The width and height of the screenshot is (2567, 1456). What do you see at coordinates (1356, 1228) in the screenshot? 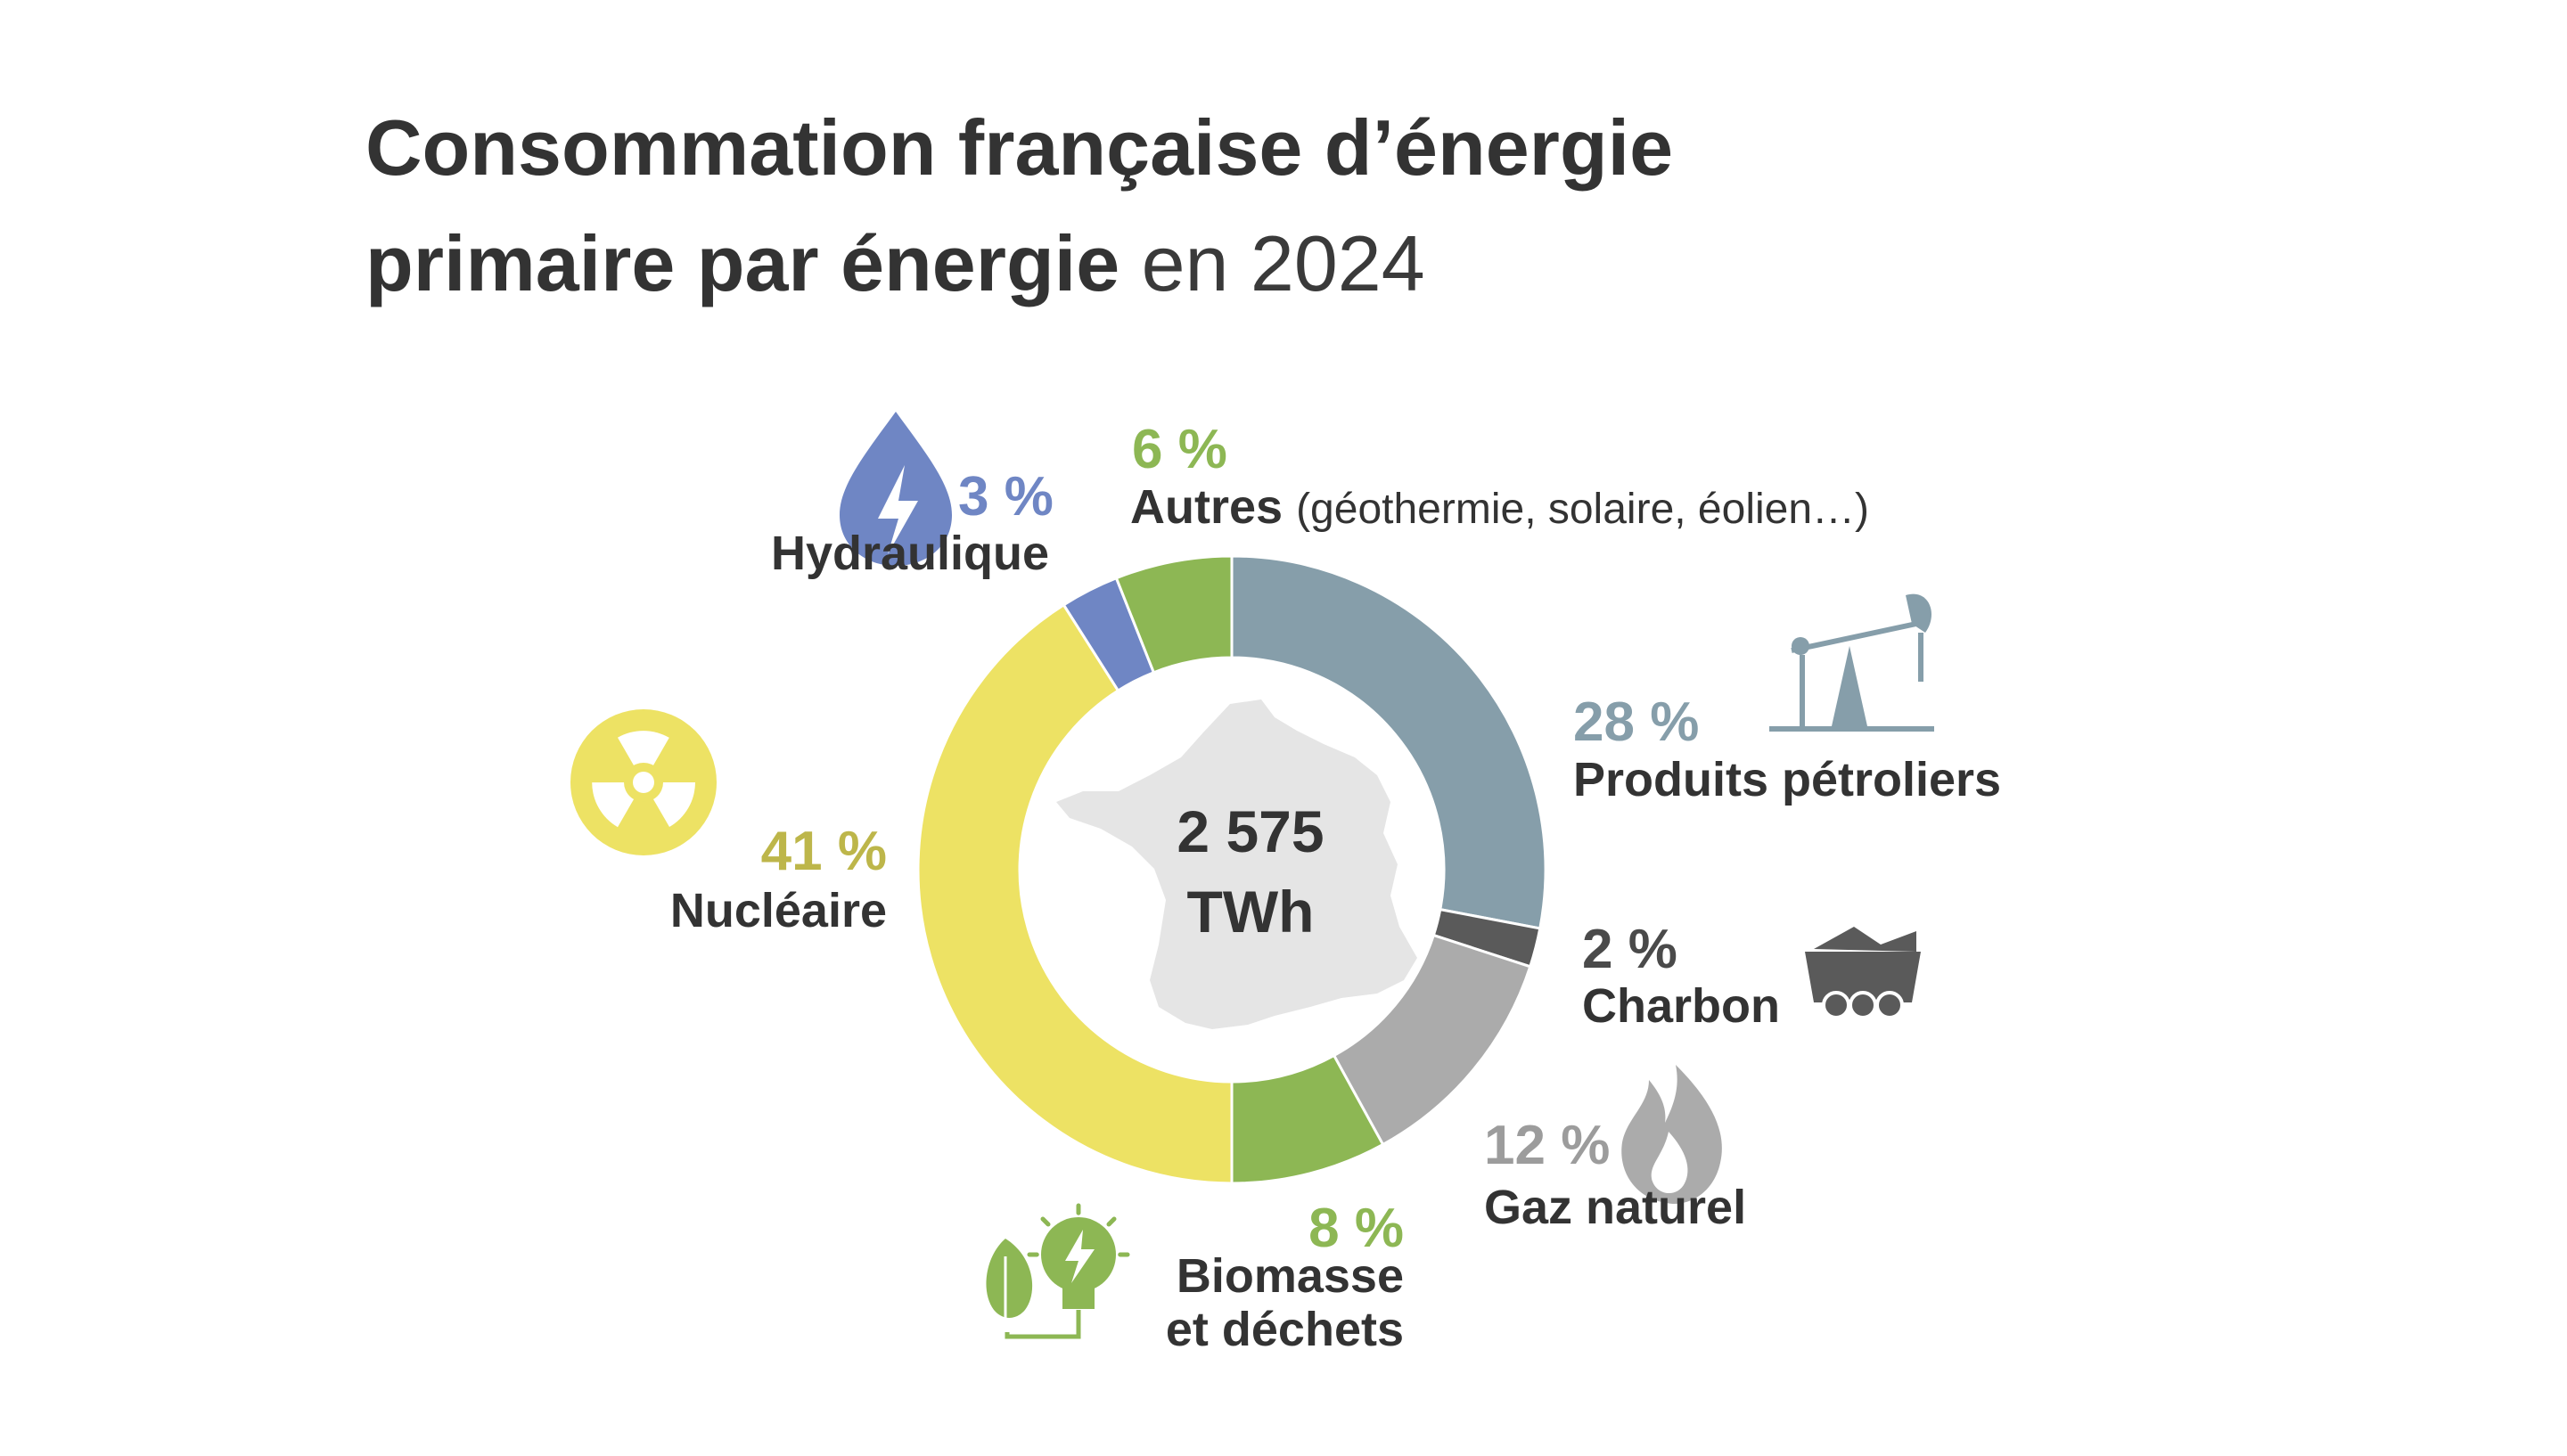
I see `pct-label-biomasse: 8 %` at bounding box center [1356, 1228].